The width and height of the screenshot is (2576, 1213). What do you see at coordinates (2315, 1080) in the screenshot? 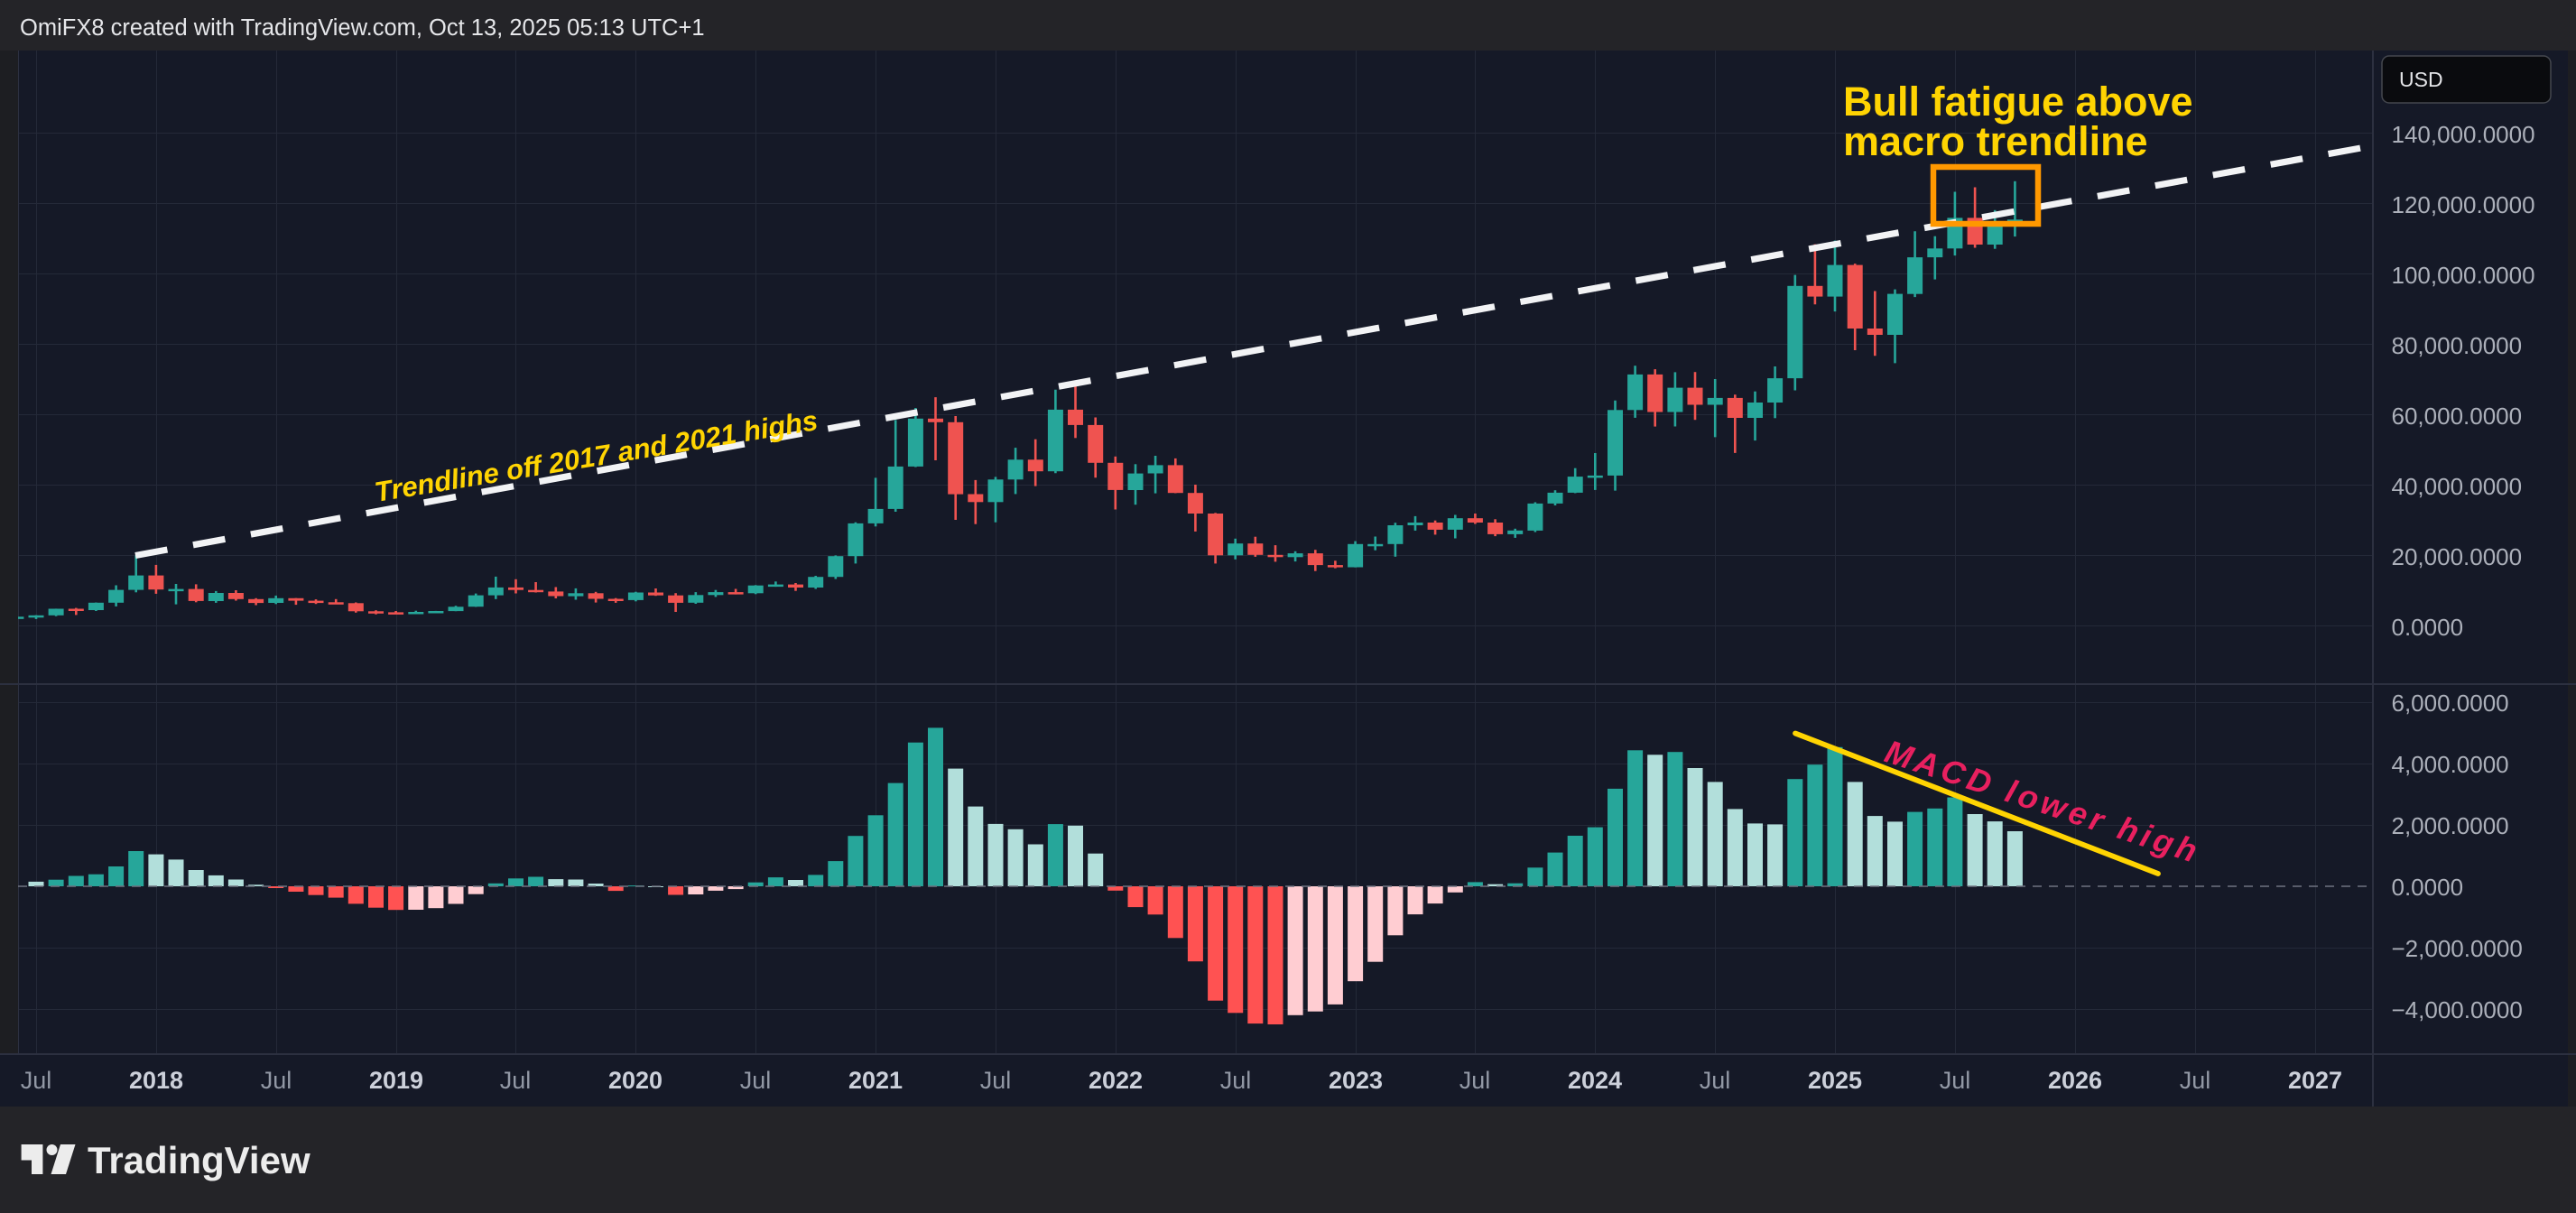
I see `svg-text: 2027` at bounding box center [2315, 1080].